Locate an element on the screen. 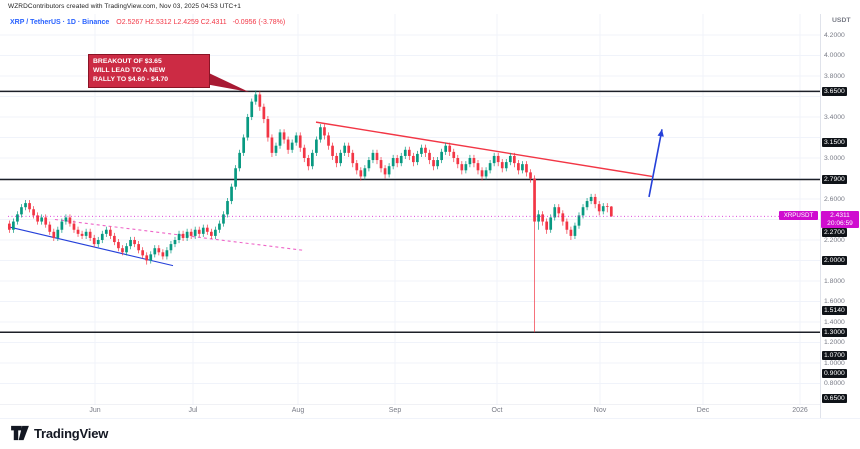  price-scale-label: 0.8000 is located at coordinates (834, 383).